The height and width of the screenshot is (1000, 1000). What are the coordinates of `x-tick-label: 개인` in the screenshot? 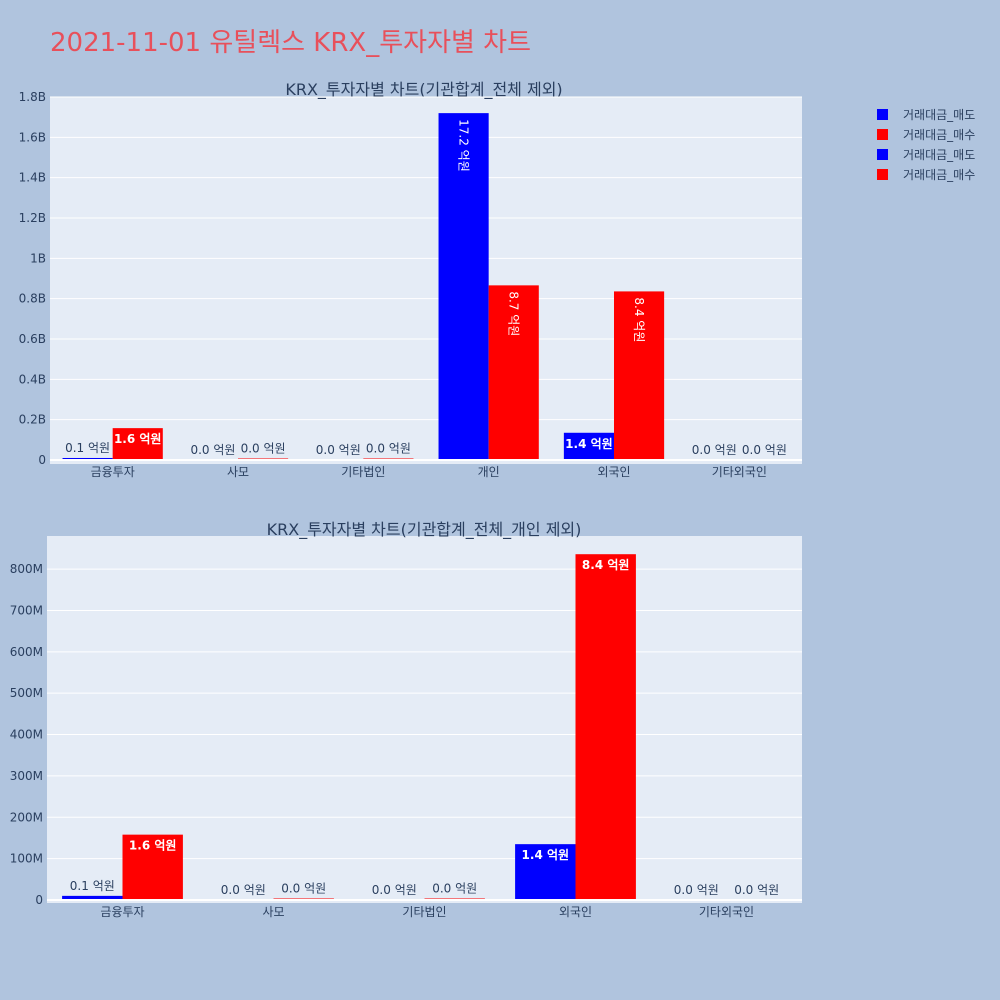 It's located at (489, 472).